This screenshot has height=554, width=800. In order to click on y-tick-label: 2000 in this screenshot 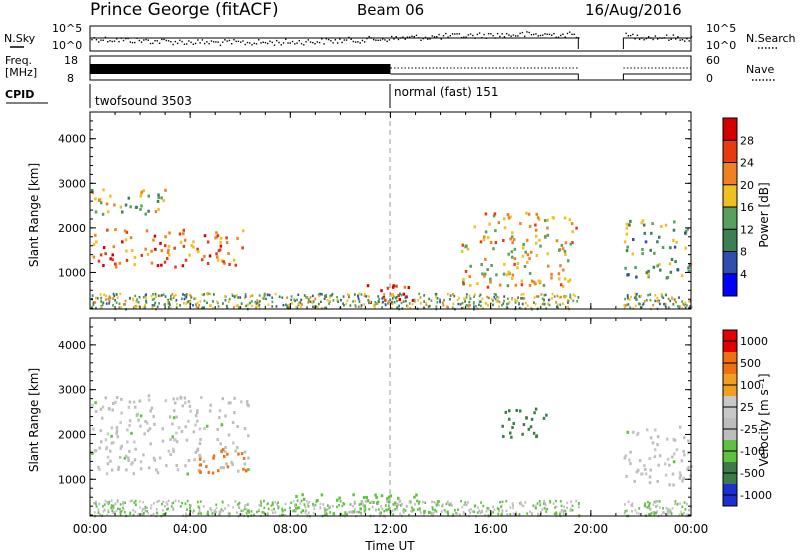, I will do `click(72, 228)`.